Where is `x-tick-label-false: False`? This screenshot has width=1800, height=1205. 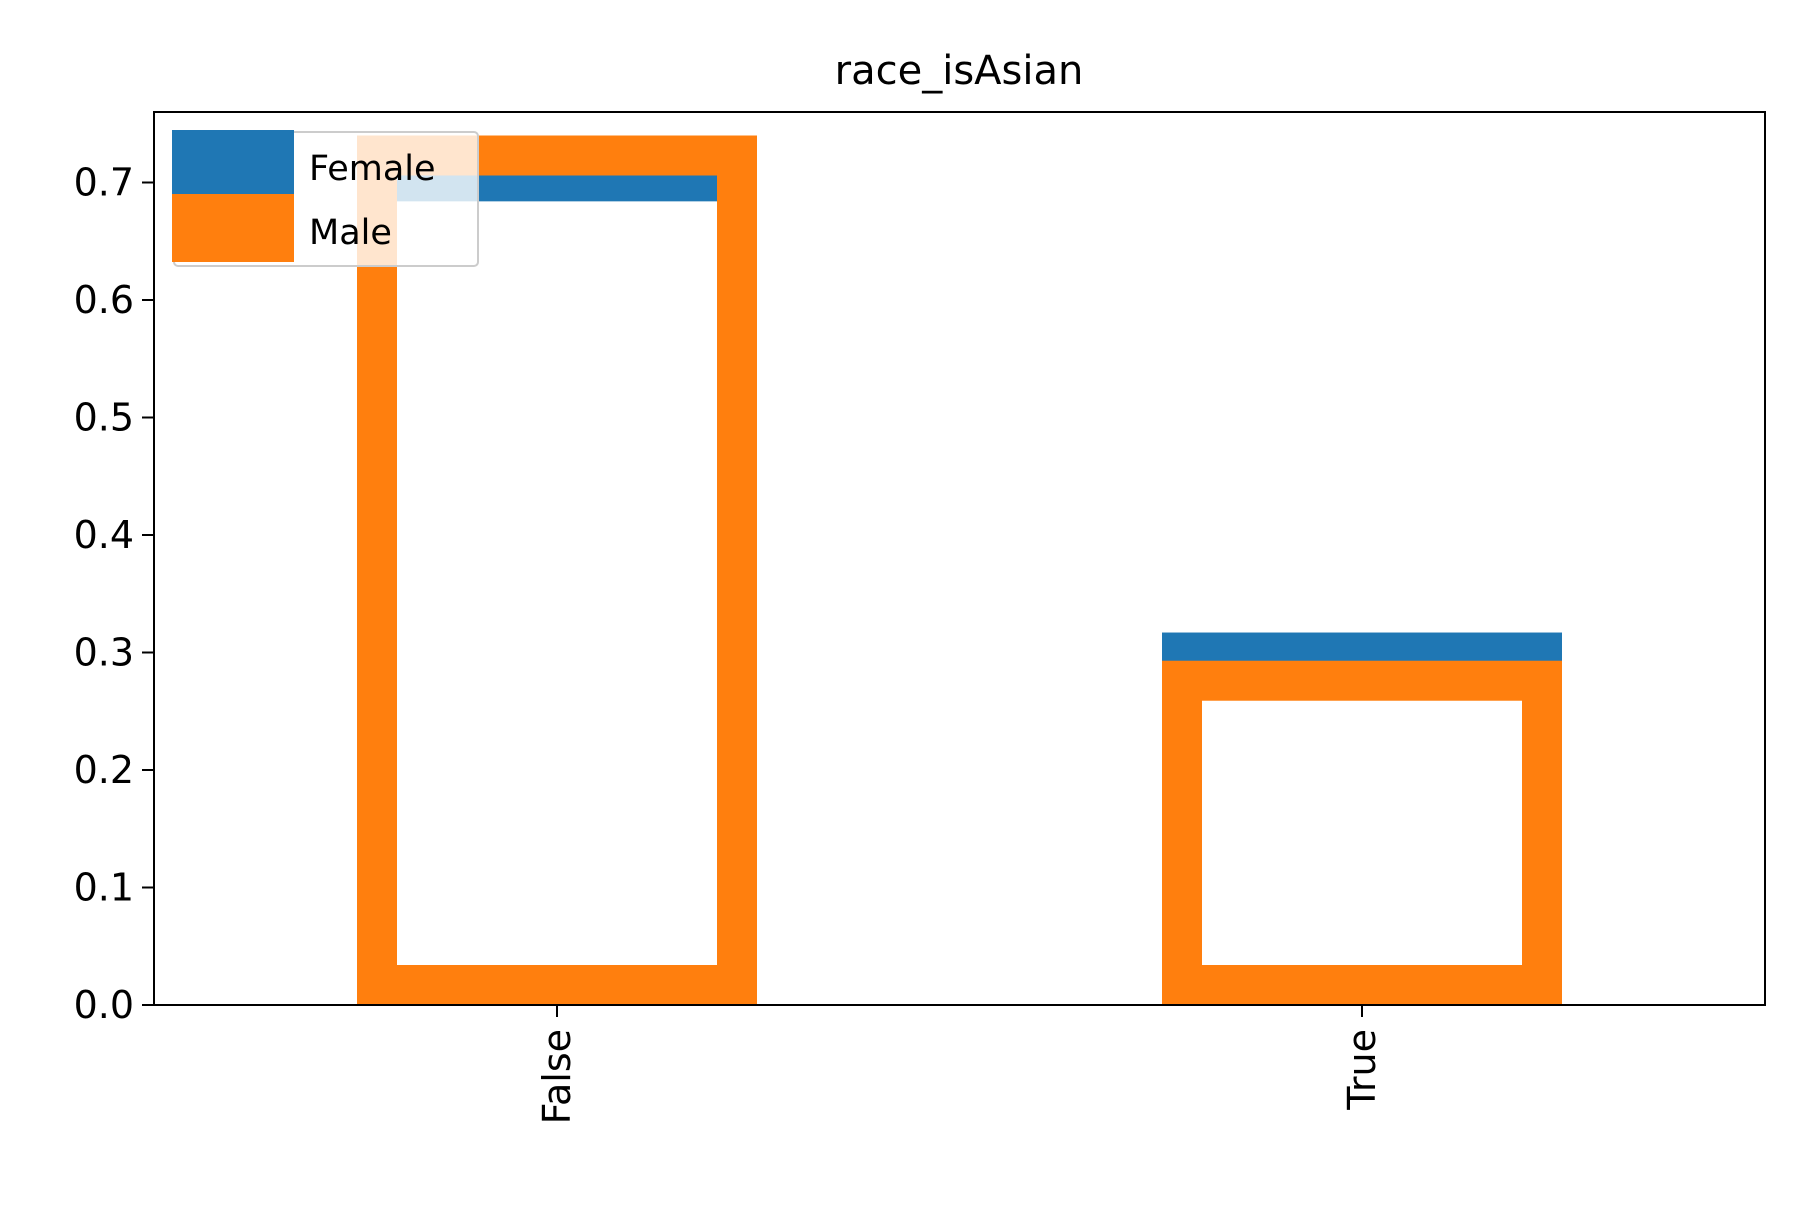 x-tick-label-false: False is located at coordinates (557, 1076).